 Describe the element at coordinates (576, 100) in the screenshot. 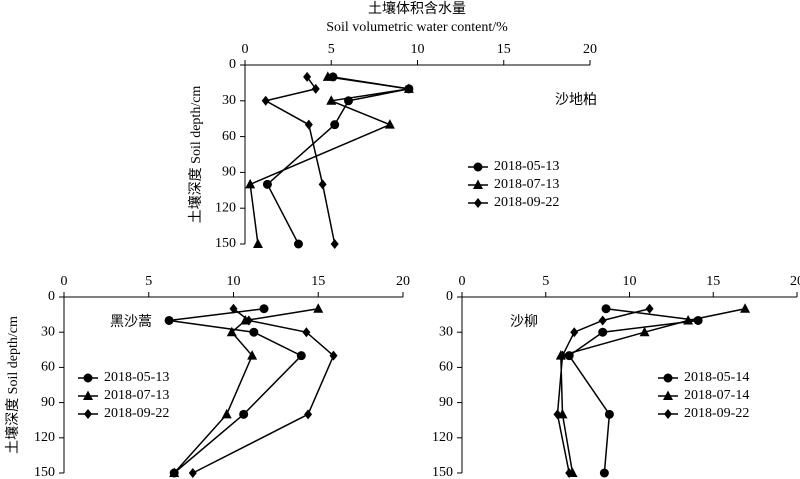

I see `annotation: 沙地柏` at that location.